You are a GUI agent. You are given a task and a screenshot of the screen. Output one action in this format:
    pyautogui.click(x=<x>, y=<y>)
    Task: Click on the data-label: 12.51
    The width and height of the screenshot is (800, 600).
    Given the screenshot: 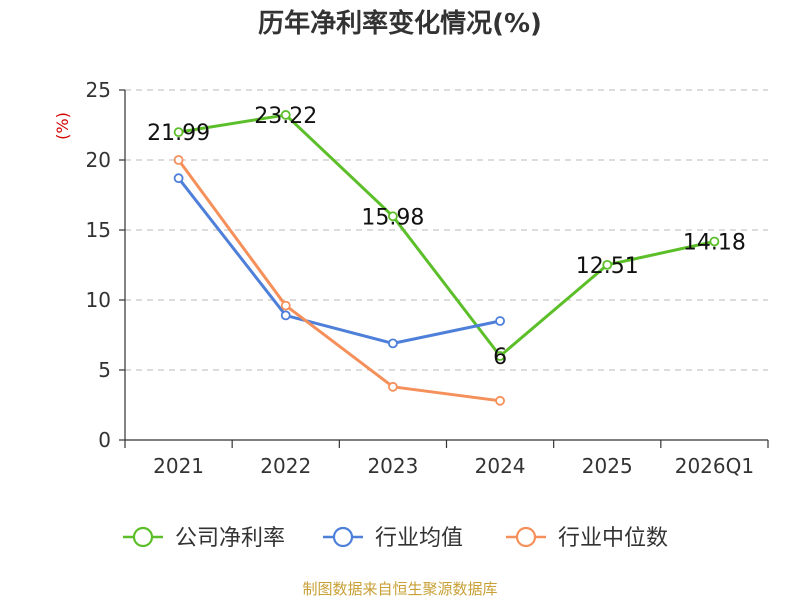 What is the action you would take?
    pyautogui.click(x=607, y=266)
    